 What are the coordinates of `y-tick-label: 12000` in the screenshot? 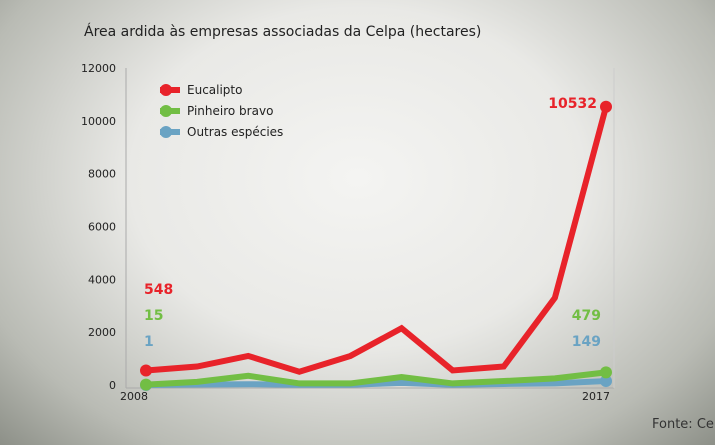 It's located at (98, 68).